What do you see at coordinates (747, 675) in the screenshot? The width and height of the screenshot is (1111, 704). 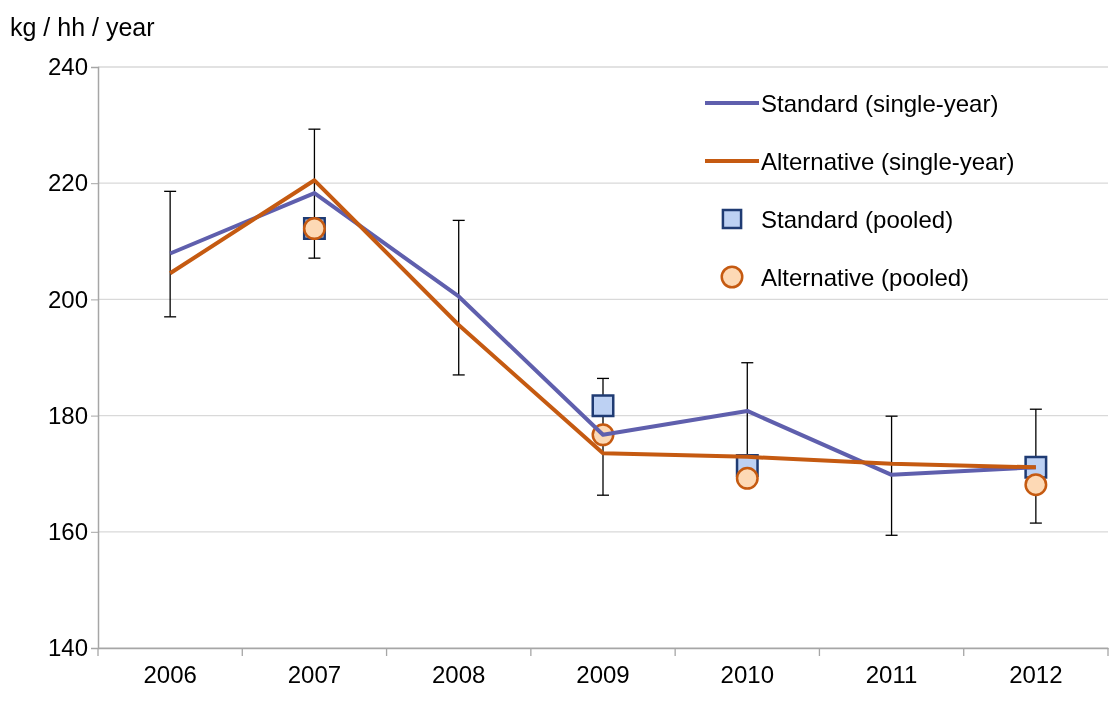 I see `x-tick-label: 2010` at bounding box center [747, 675].